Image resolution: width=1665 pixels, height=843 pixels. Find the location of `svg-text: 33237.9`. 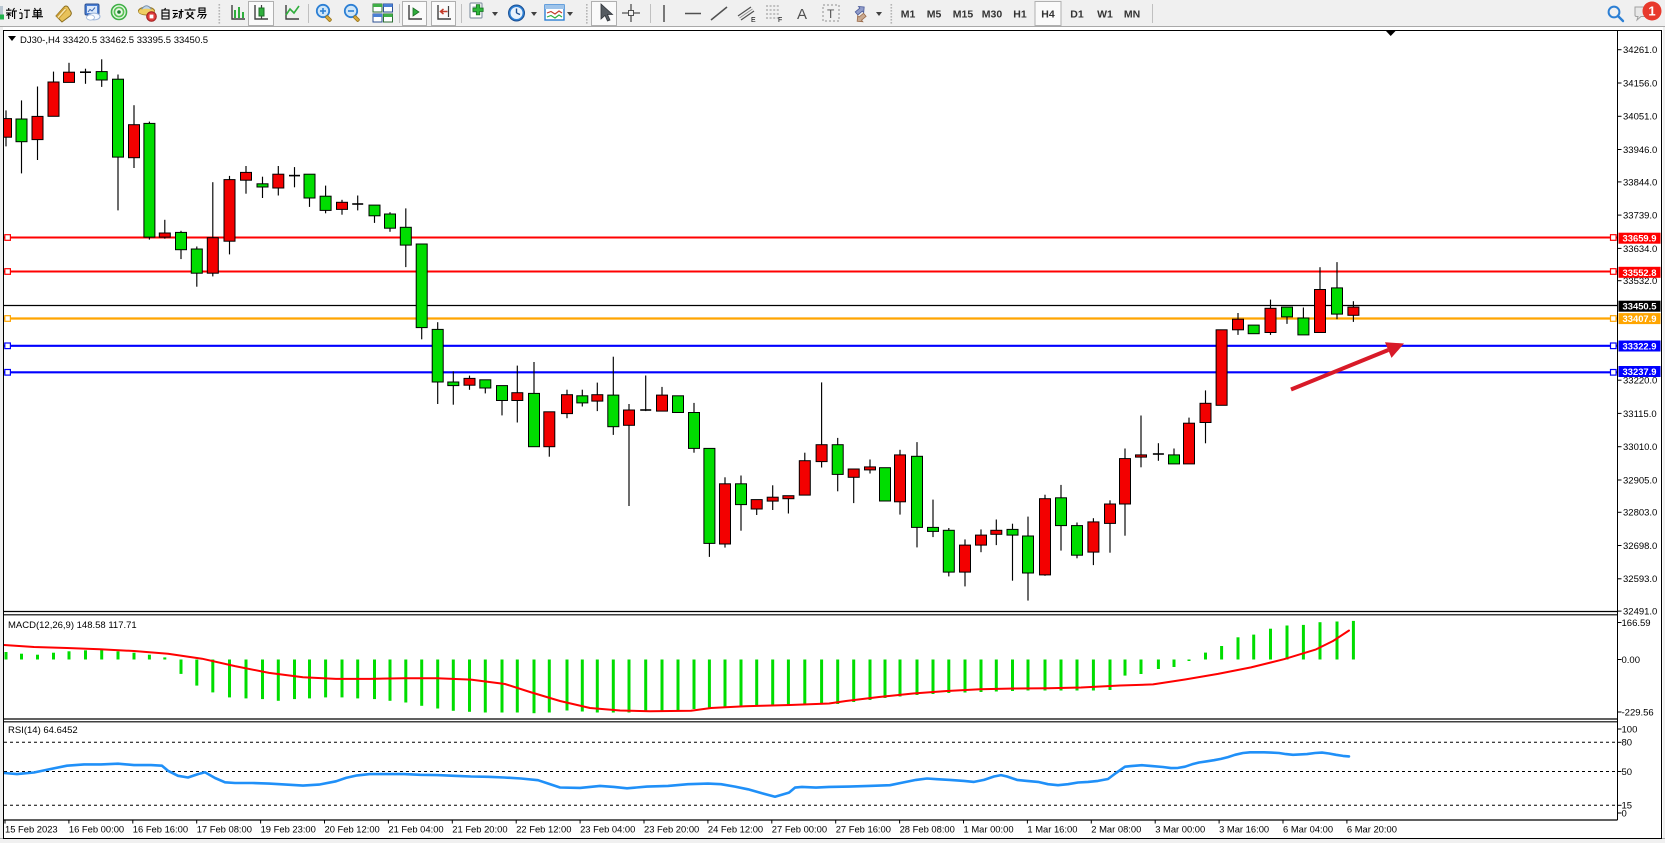

svg-text: 33237.9 is located at coordinates (1640, 371).